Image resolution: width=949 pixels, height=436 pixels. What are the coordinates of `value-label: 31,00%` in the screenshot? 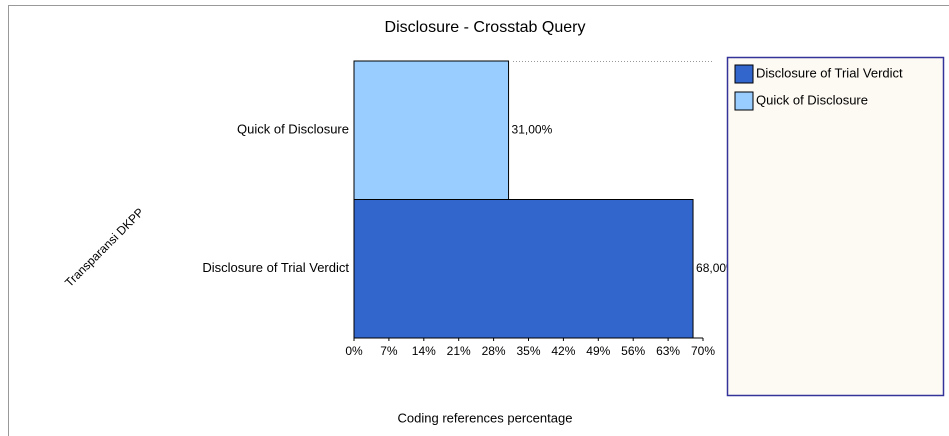 It's located at (532, 129).